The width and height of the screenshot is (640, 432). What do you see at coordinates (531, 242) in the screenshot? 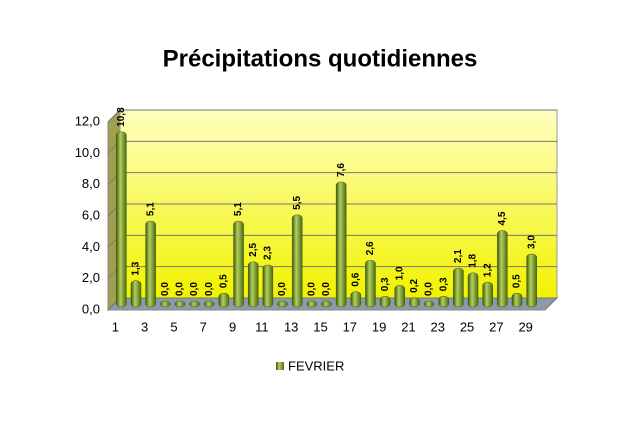
I see `data-label: 3,0` at bounding box center [531, 242].